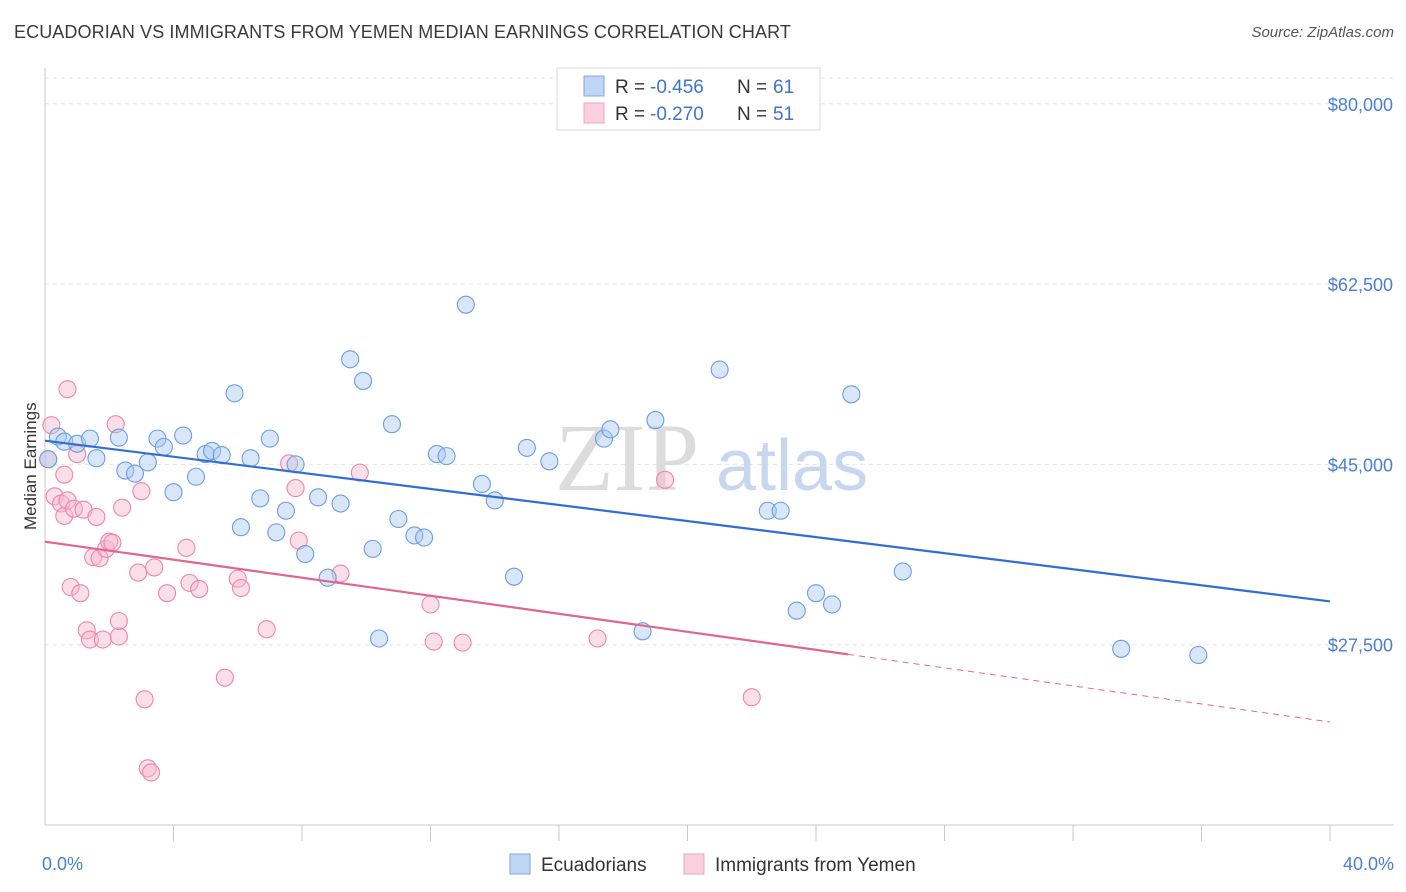 This screenshot has height=892, width=1406. What do you see at coordinates (446, 598) in the screenshot?
I see `trend-line-yemen` at bounding box center [446, 598].